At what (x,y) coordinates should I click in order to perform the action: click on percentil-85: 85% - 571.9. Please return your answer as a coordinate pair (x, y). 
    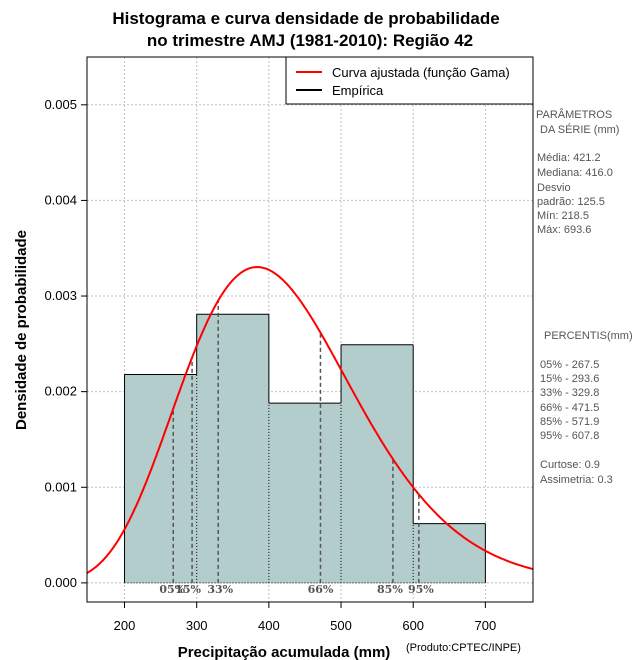
    Looking at the image, I should click on (569, 422).